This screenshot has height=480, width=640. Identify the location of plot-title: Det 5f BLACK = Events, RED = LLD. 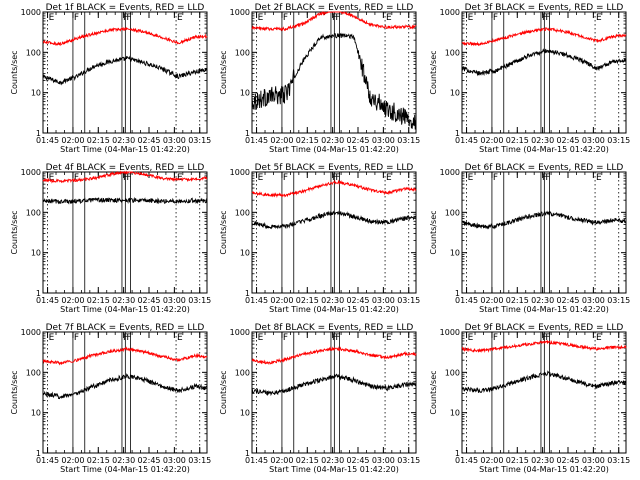
(334, 168).